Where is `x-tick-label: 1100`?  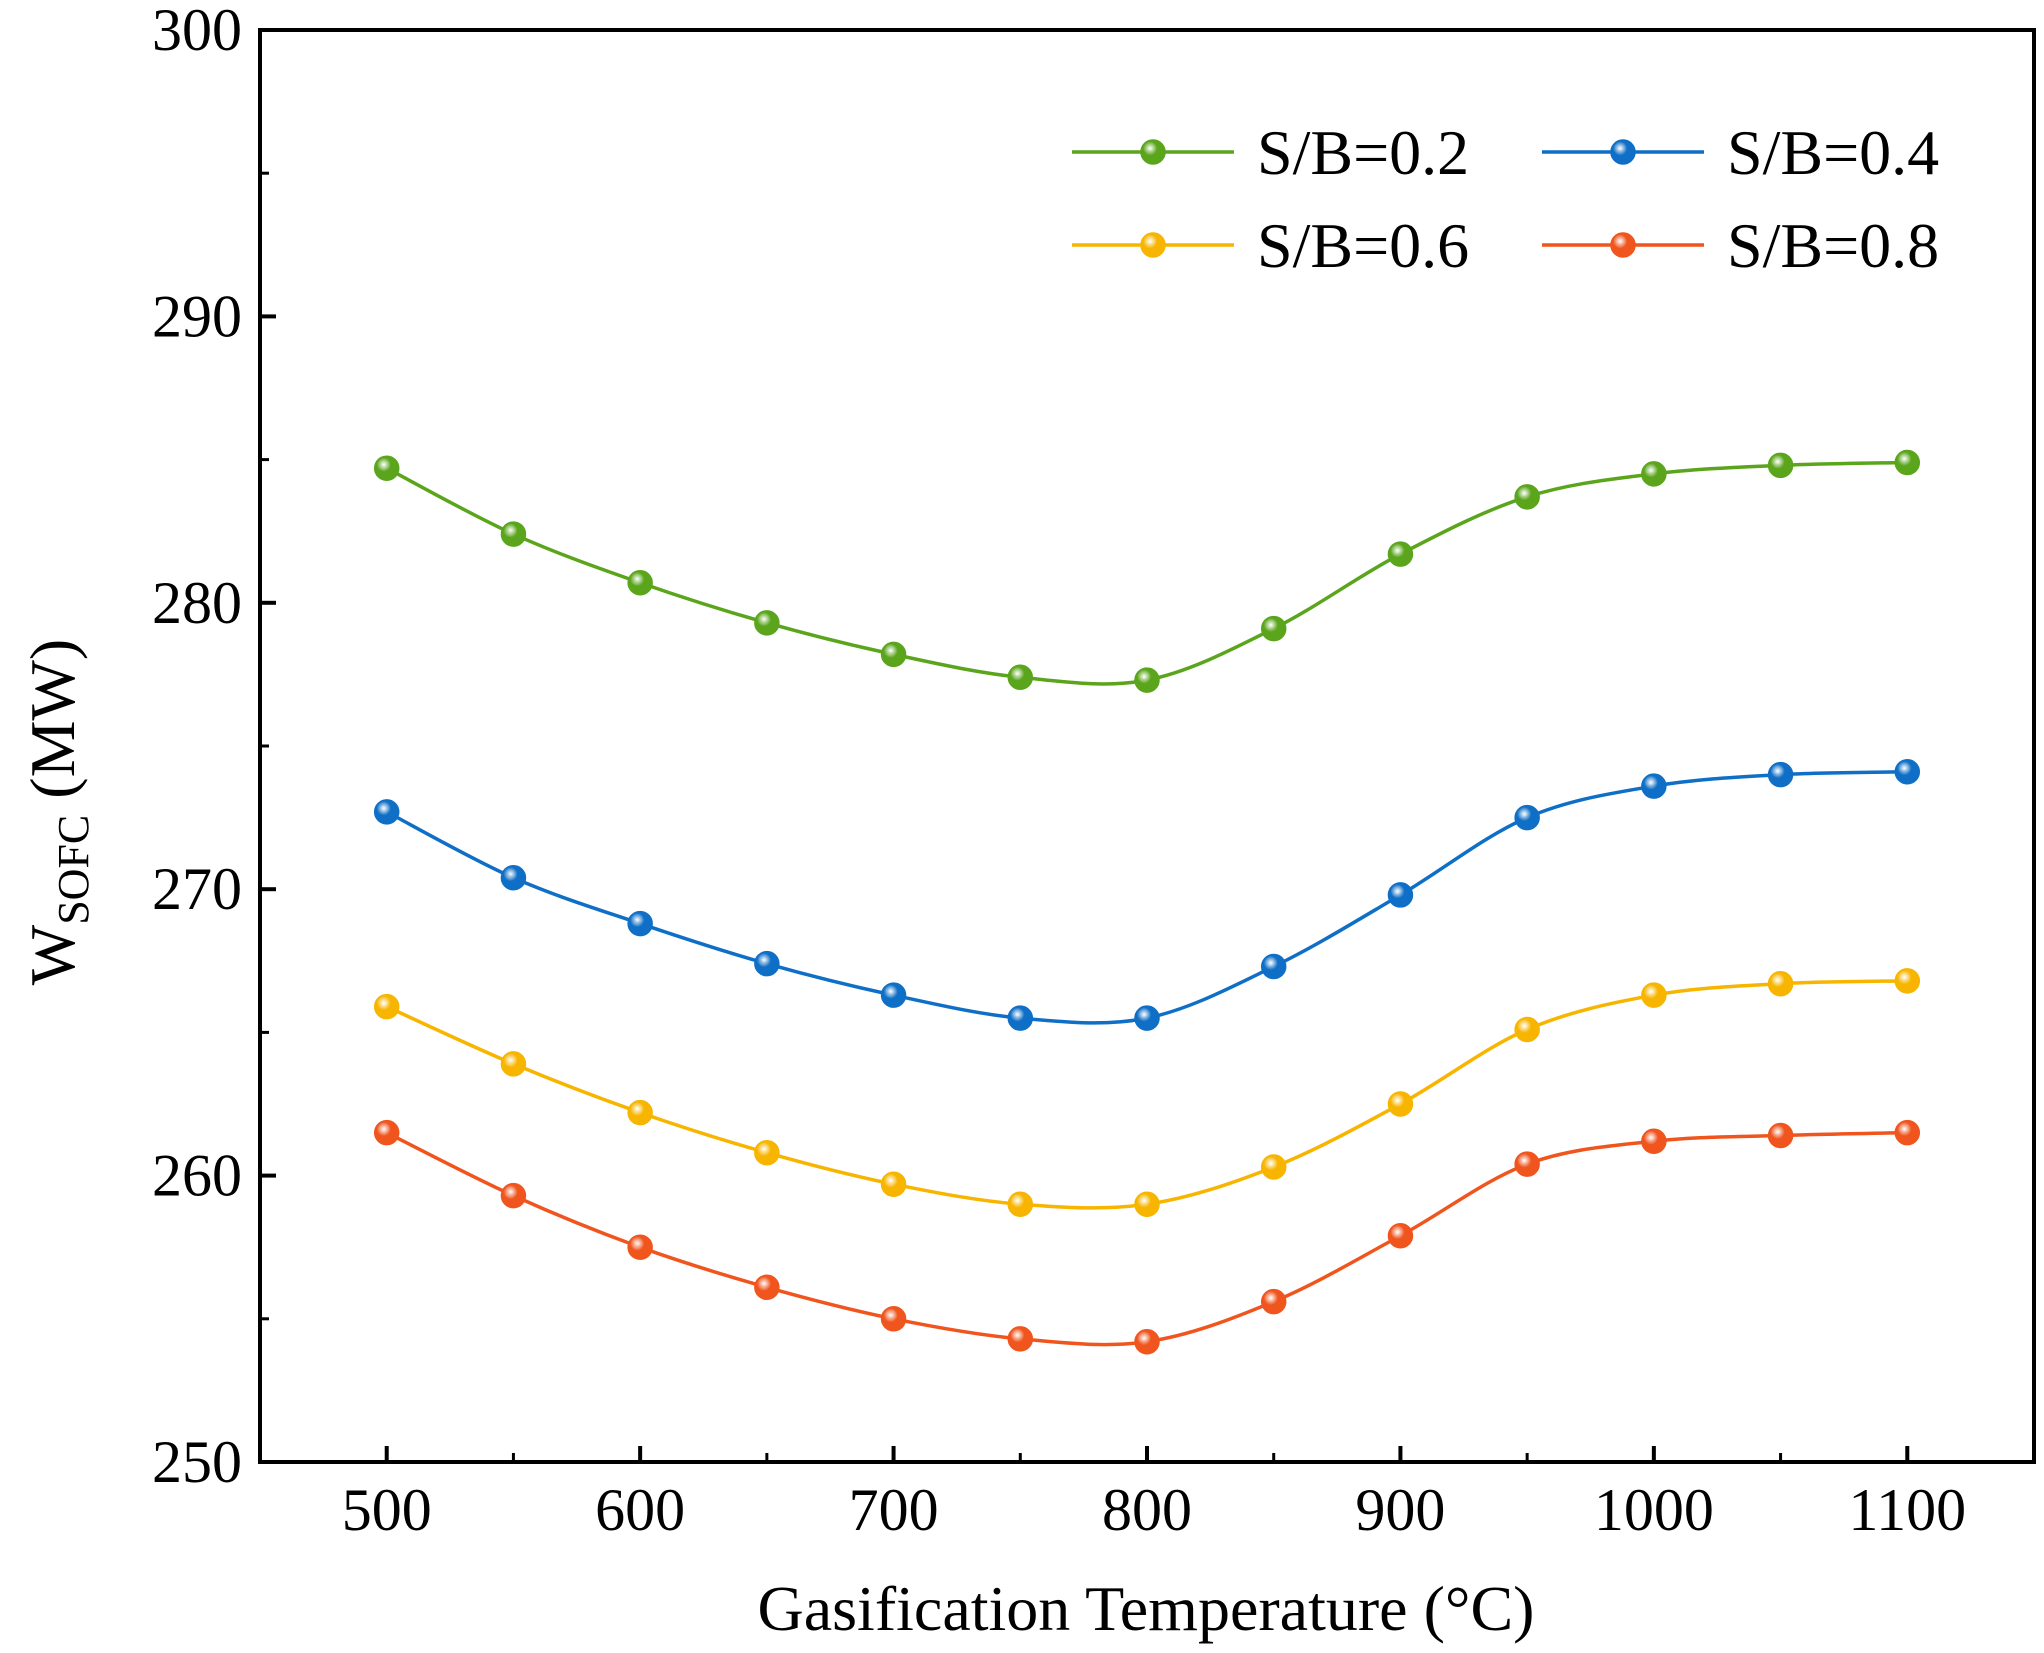
x-tick-label: 1100 is located at coordinates (1907, 1510).